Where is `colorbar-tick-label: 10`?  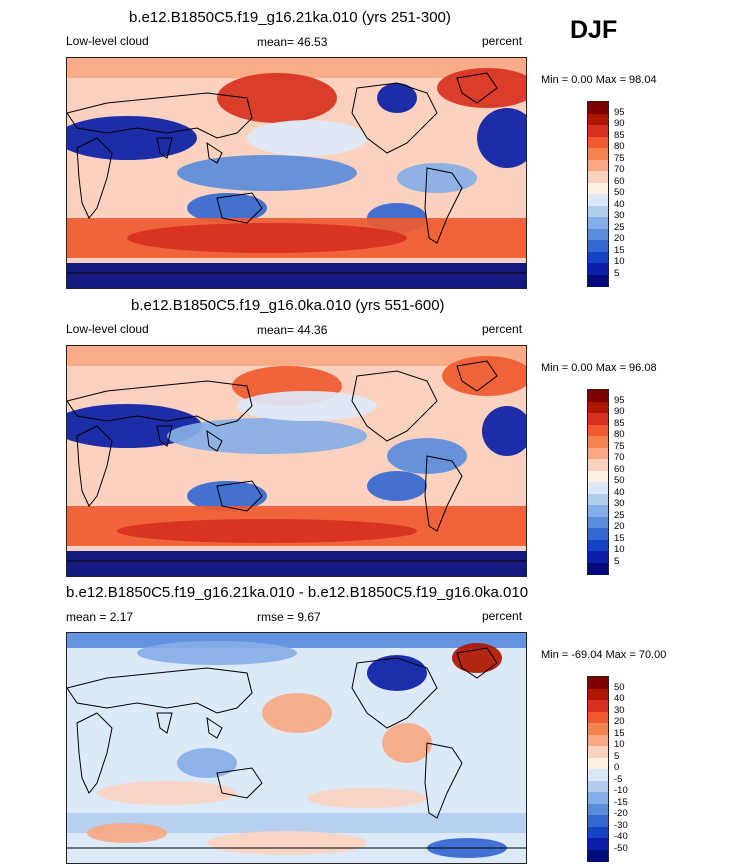
colorbar-tick-label: 10 is located at coordinates (619, 744).